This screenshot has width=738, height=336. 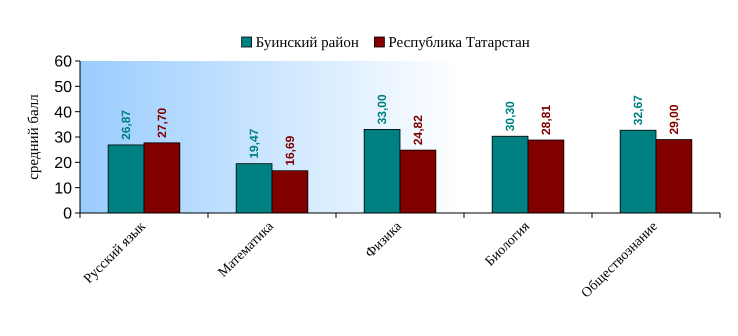 What do you see at coordinates (63, 62) in the screenshot?
I see `y-tick-label: 60` at bounding box center [63, 62].